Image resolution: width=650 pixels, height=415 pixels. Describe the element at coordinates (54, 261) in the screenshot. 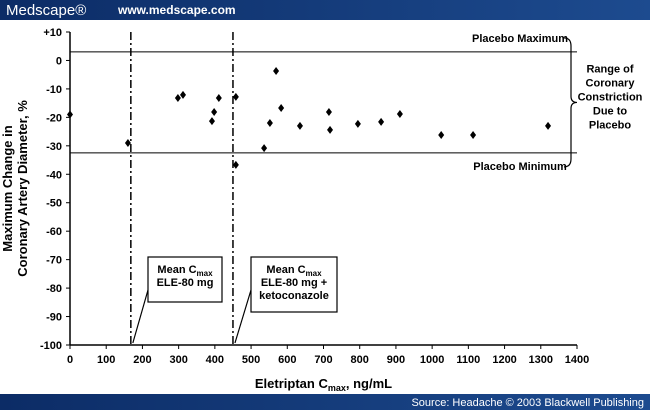

I see `y-tick-label: -70` at that location.